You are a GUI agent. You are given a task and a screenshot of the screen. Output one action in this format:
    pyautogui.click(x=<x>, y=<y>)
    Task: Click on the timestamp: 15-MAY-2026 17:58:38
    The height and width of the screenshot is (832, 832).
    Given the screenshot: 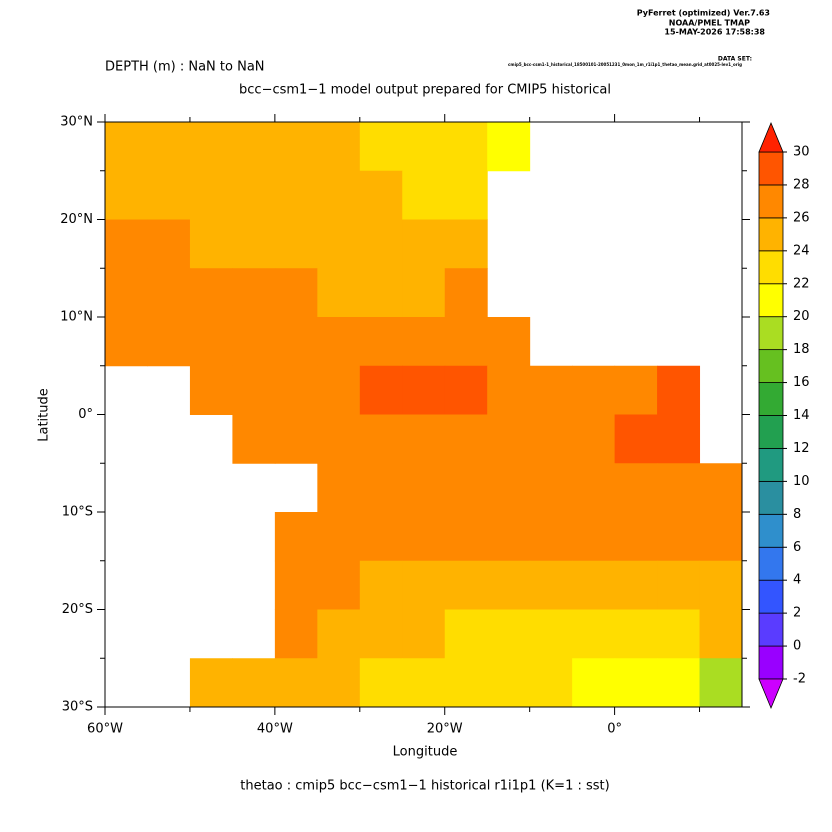 What is the action you would take?
    pyautogui.click(x=714, y=32)
    